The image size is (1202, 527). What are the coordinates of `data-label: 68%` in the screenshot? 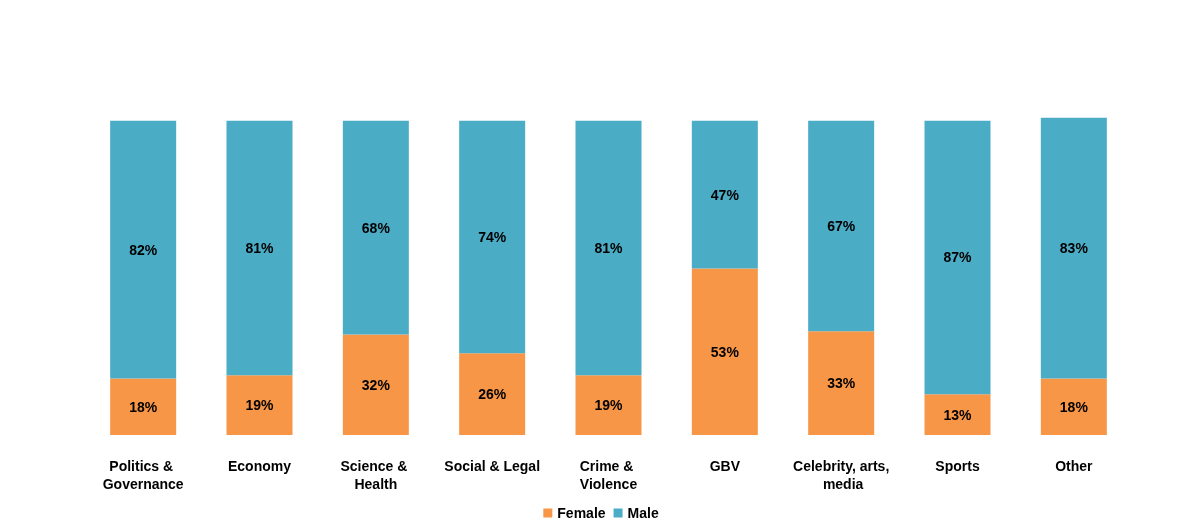 It's located at (376, 227).